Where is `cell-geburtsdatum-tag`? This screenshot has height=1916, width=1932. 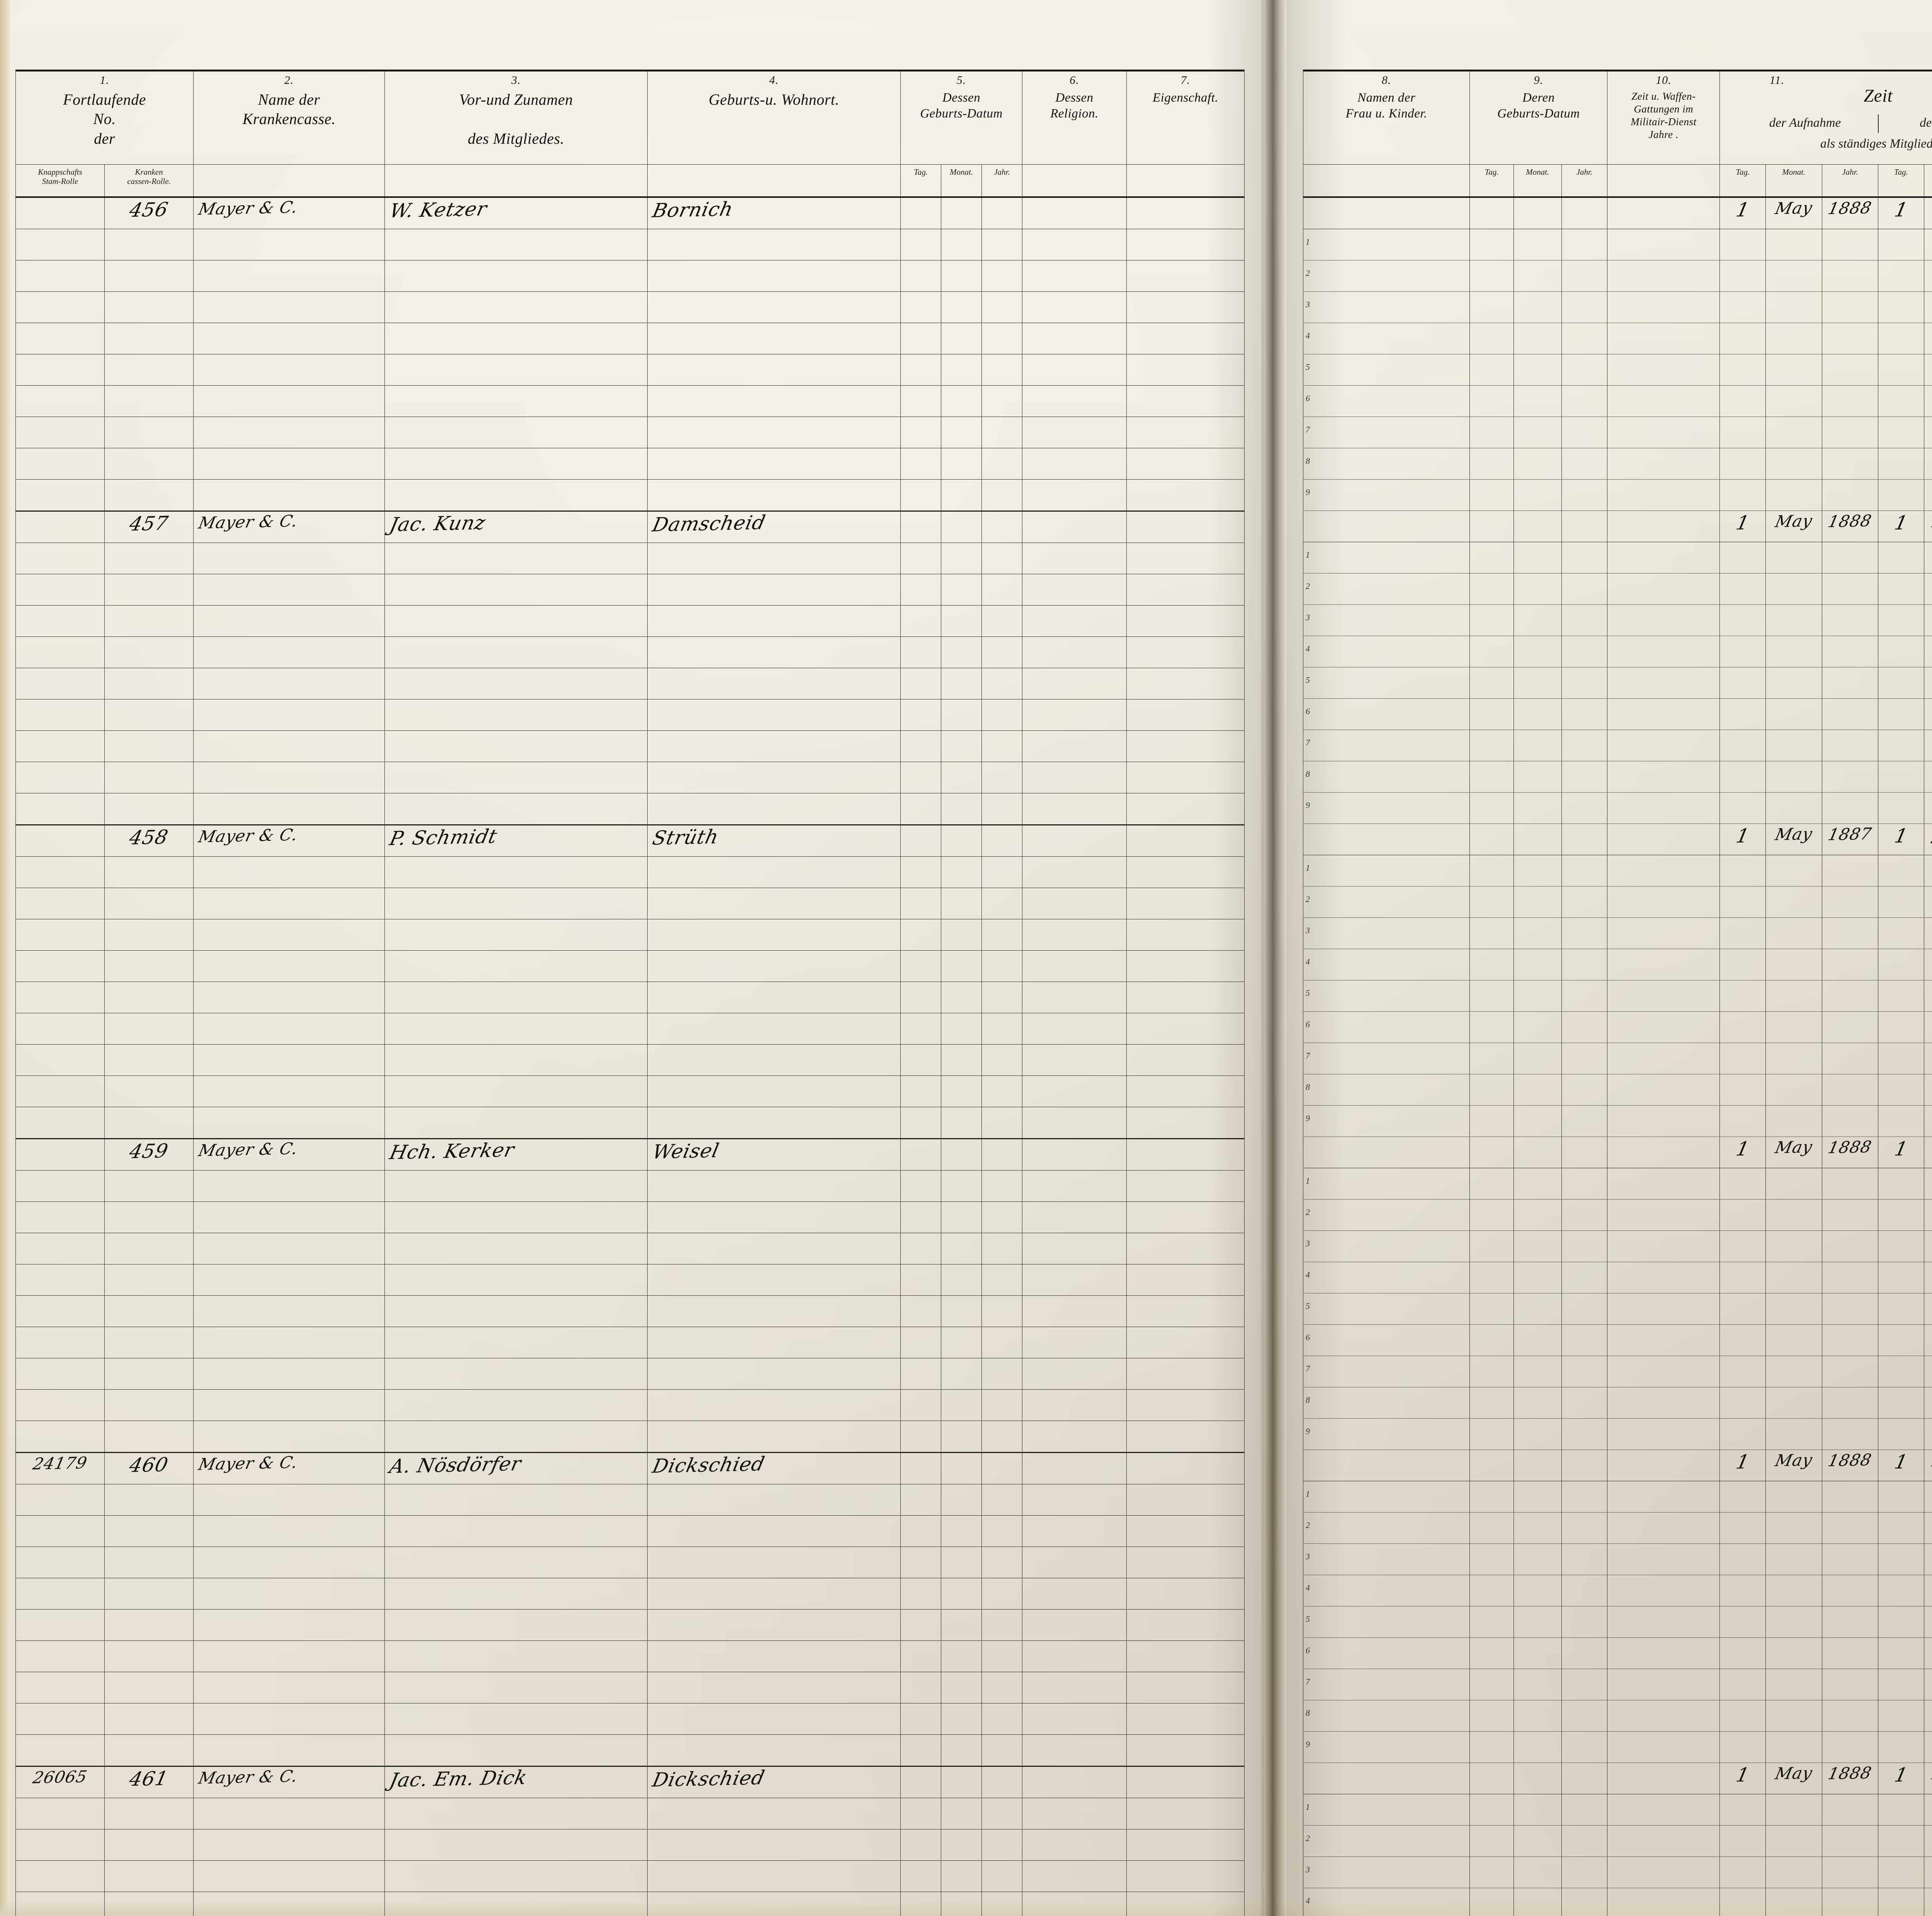
cell-geburtsdatum-tag is located at coordinates (921, 1468).